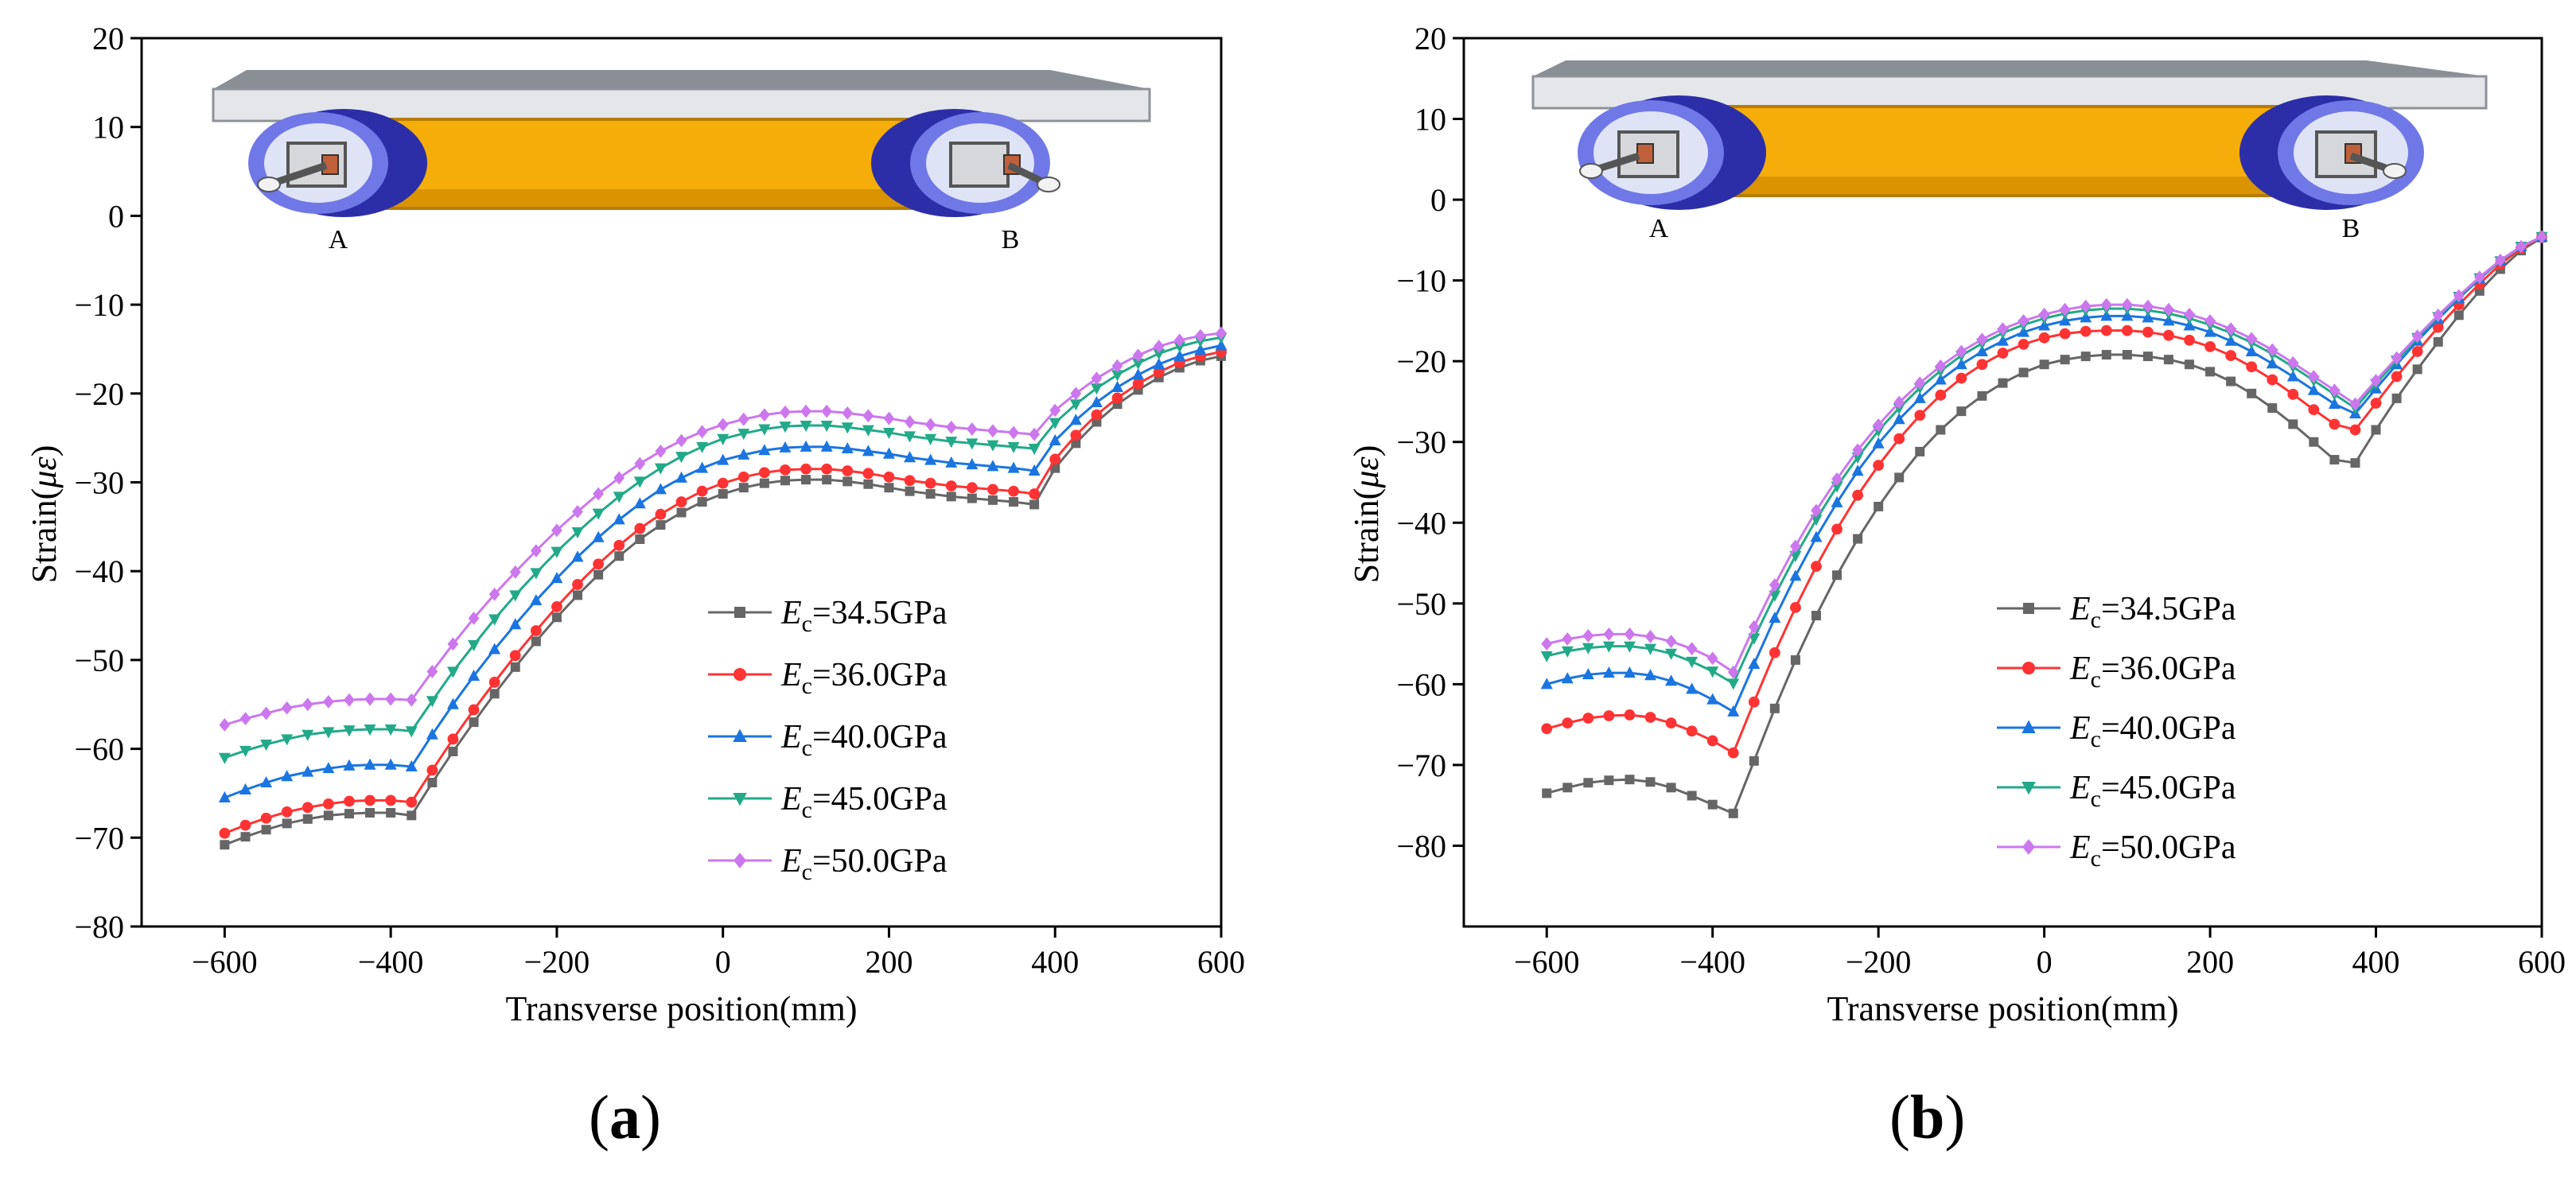  Describe the element at coordinates (2044, 455) in the screenshot. I see `series-E_c=50.0GPa` at that location.